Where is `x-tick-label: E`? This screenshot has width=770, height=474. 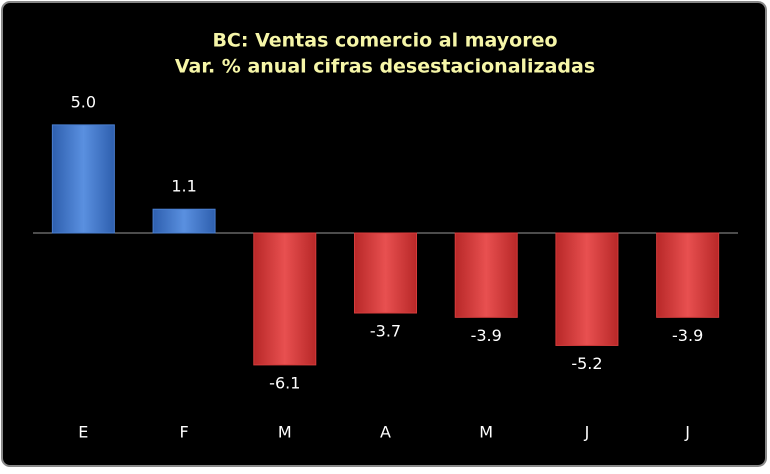 x-tick-label: E is located at coordinates (83, 432).